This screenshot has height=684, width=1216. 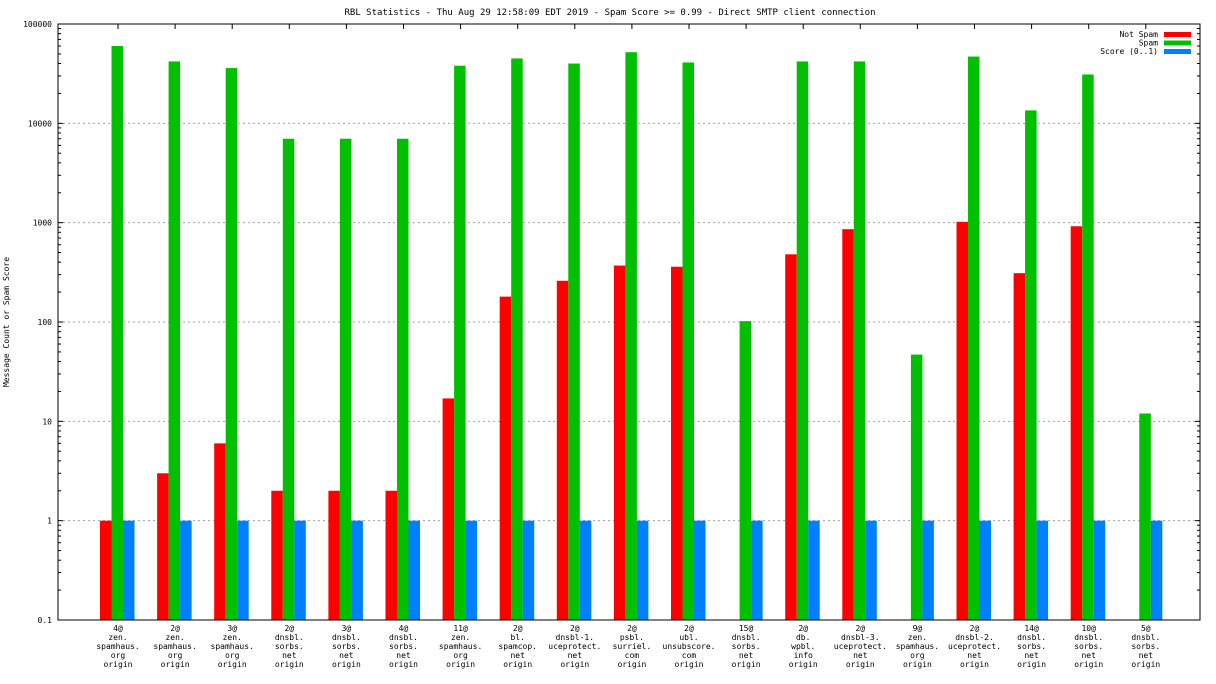 What do you see at coordinates (174, 646) in the screenshot?
I see `x-tick-label: 2@ zen. spamhaus. org origin` at bounding box center [174, 646].